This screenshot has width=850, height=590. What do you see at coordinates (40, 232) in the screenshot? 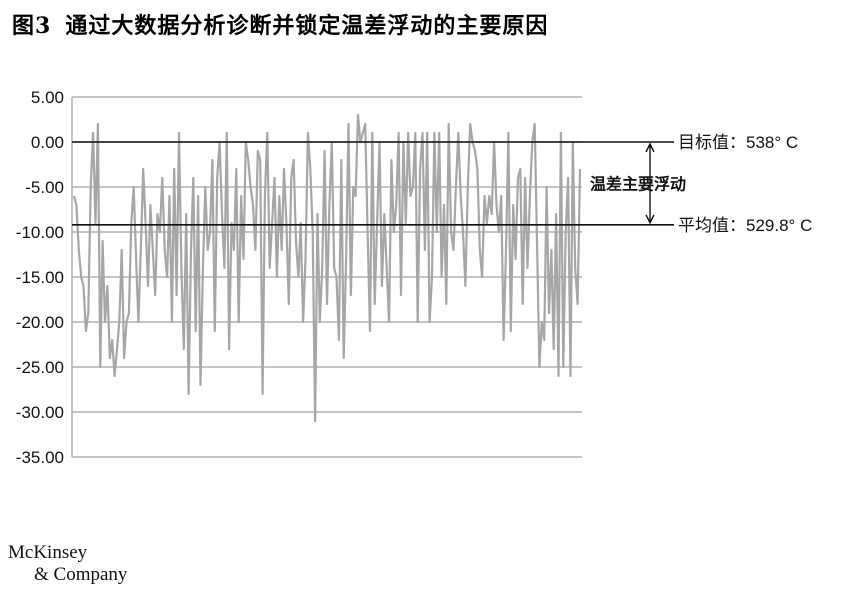
I see `y-tick-label: -10.00` at bounding box center [40, 232].